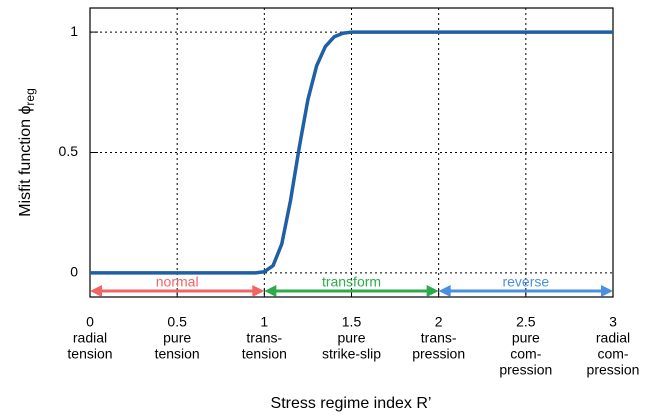 This screenshot has height=417, width=649. What do you see at coordinates (177, 282) in the screenshot?
I see `regime-label: normal` at bounding box center [177, 282].